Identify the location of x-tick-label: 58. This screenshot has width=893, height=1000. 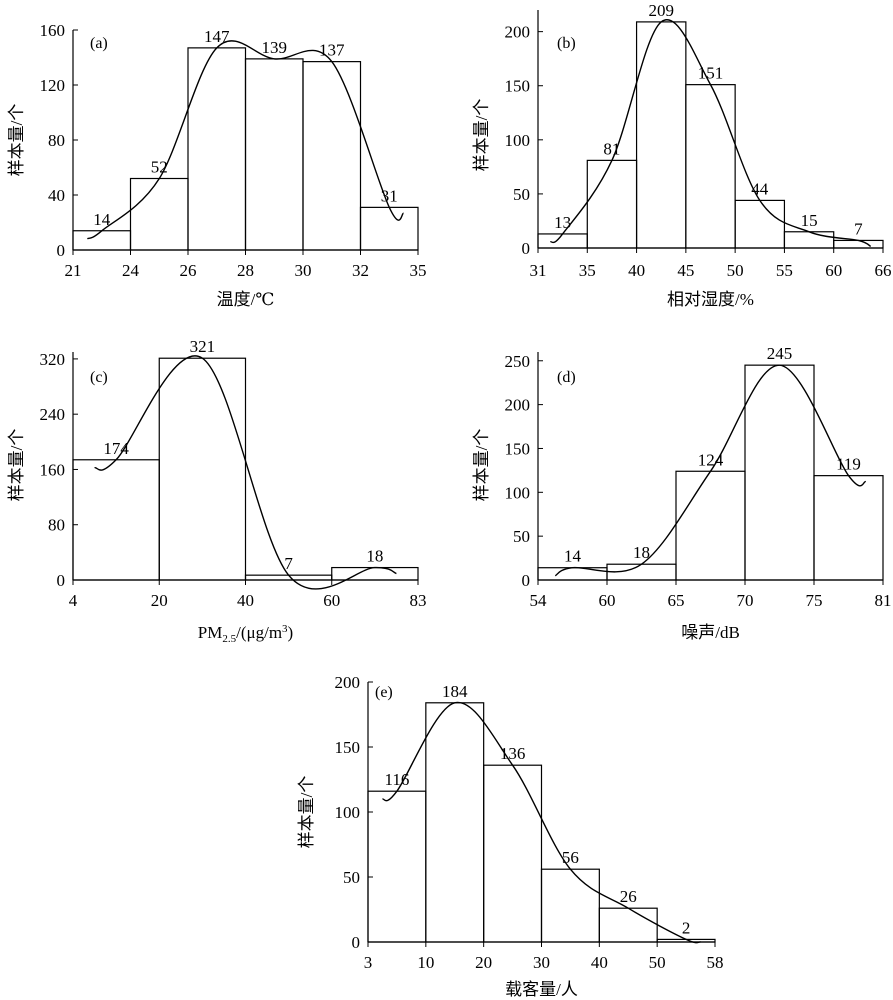
(715, 962).